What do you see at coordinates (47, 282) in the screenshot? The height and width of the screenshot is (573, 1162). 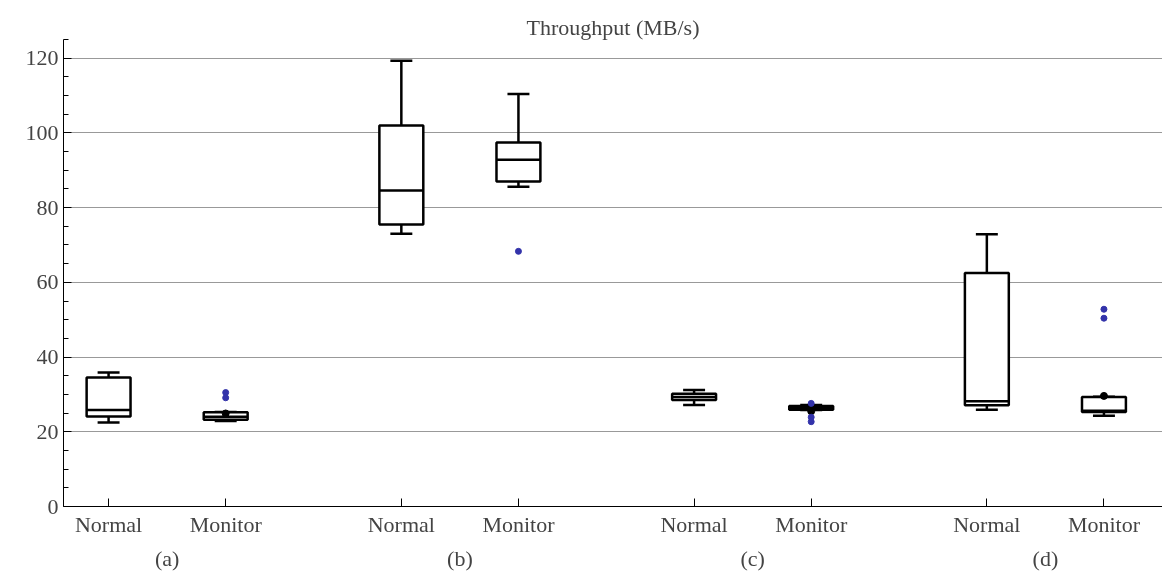 I see `y-tick-label: 60` at bounding box center [47, 282].